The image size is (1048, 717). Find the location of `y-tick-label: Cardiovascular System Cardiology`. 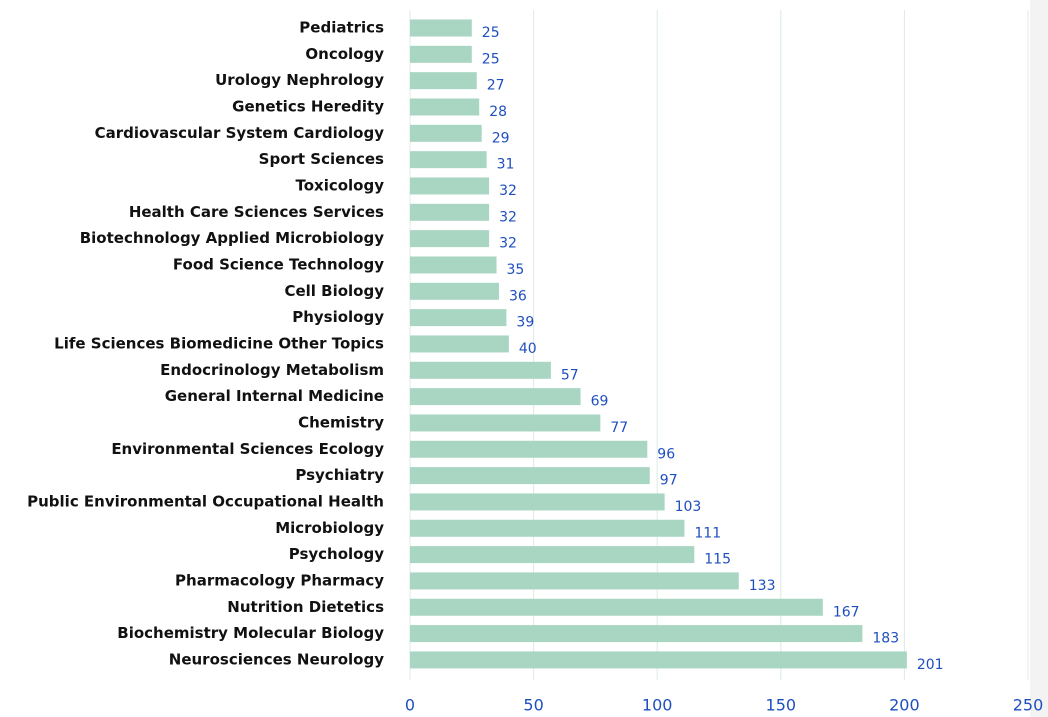

y-tick-label: Cardiovascular System Cardiology is located at coordinates (240, 133).